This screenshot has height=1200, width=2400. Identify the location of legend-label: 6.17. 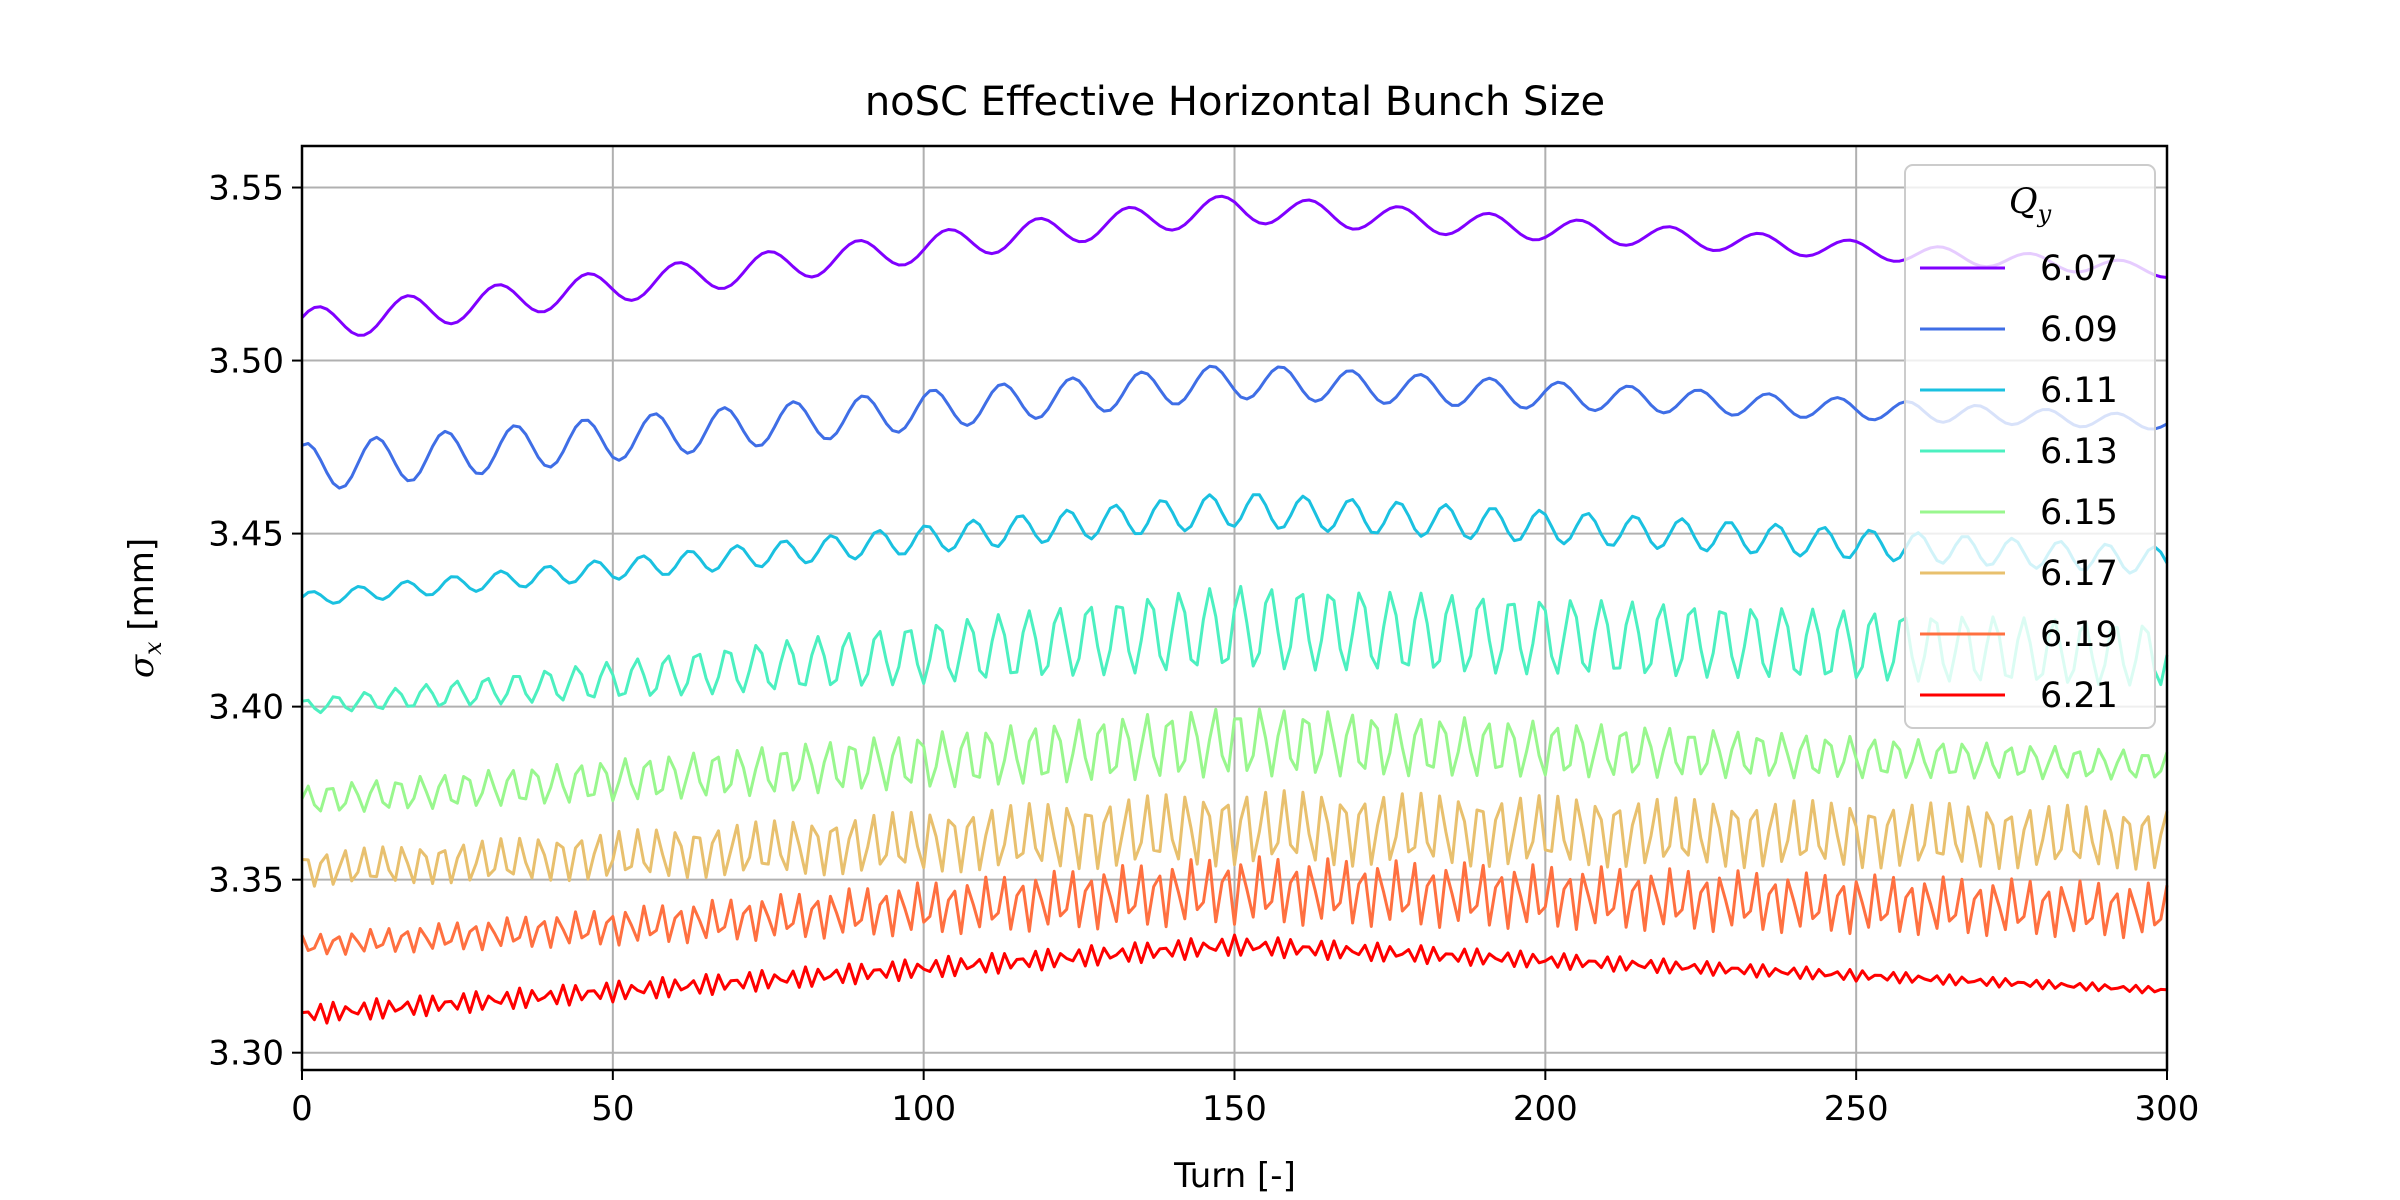
(2079, 574).